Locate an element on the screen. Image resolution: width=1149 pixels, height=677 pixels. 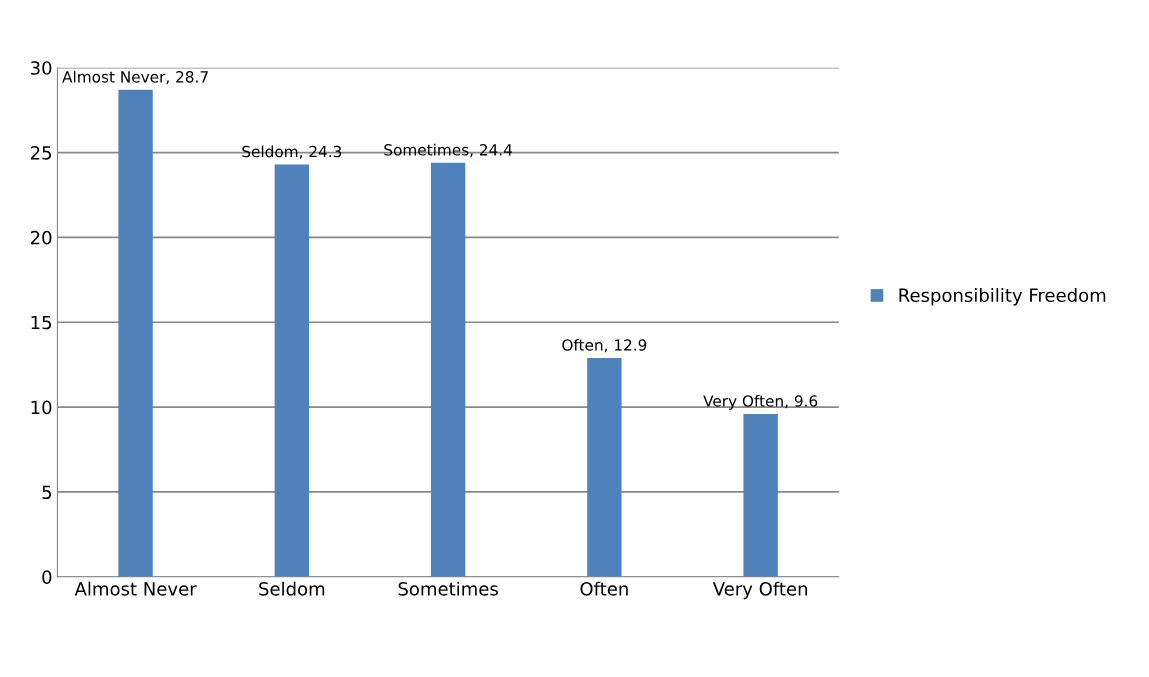
y-tick-label: 10 is located at coordinates (41, 407).